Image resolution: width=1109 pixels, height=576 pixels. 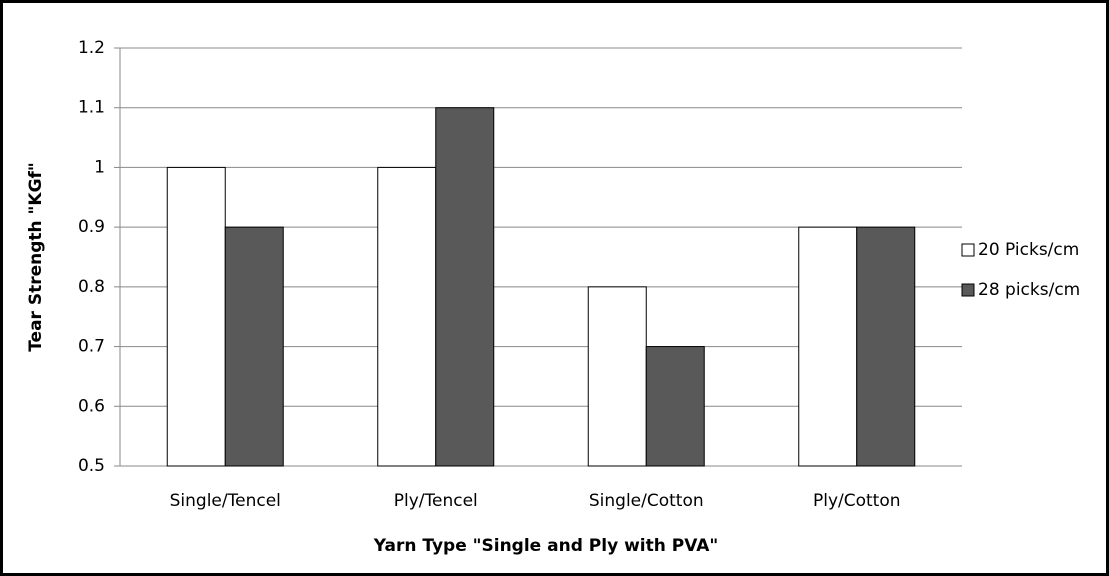 I want to click on x-tick-label: Single/Tencel, so click(x=225, y=501).